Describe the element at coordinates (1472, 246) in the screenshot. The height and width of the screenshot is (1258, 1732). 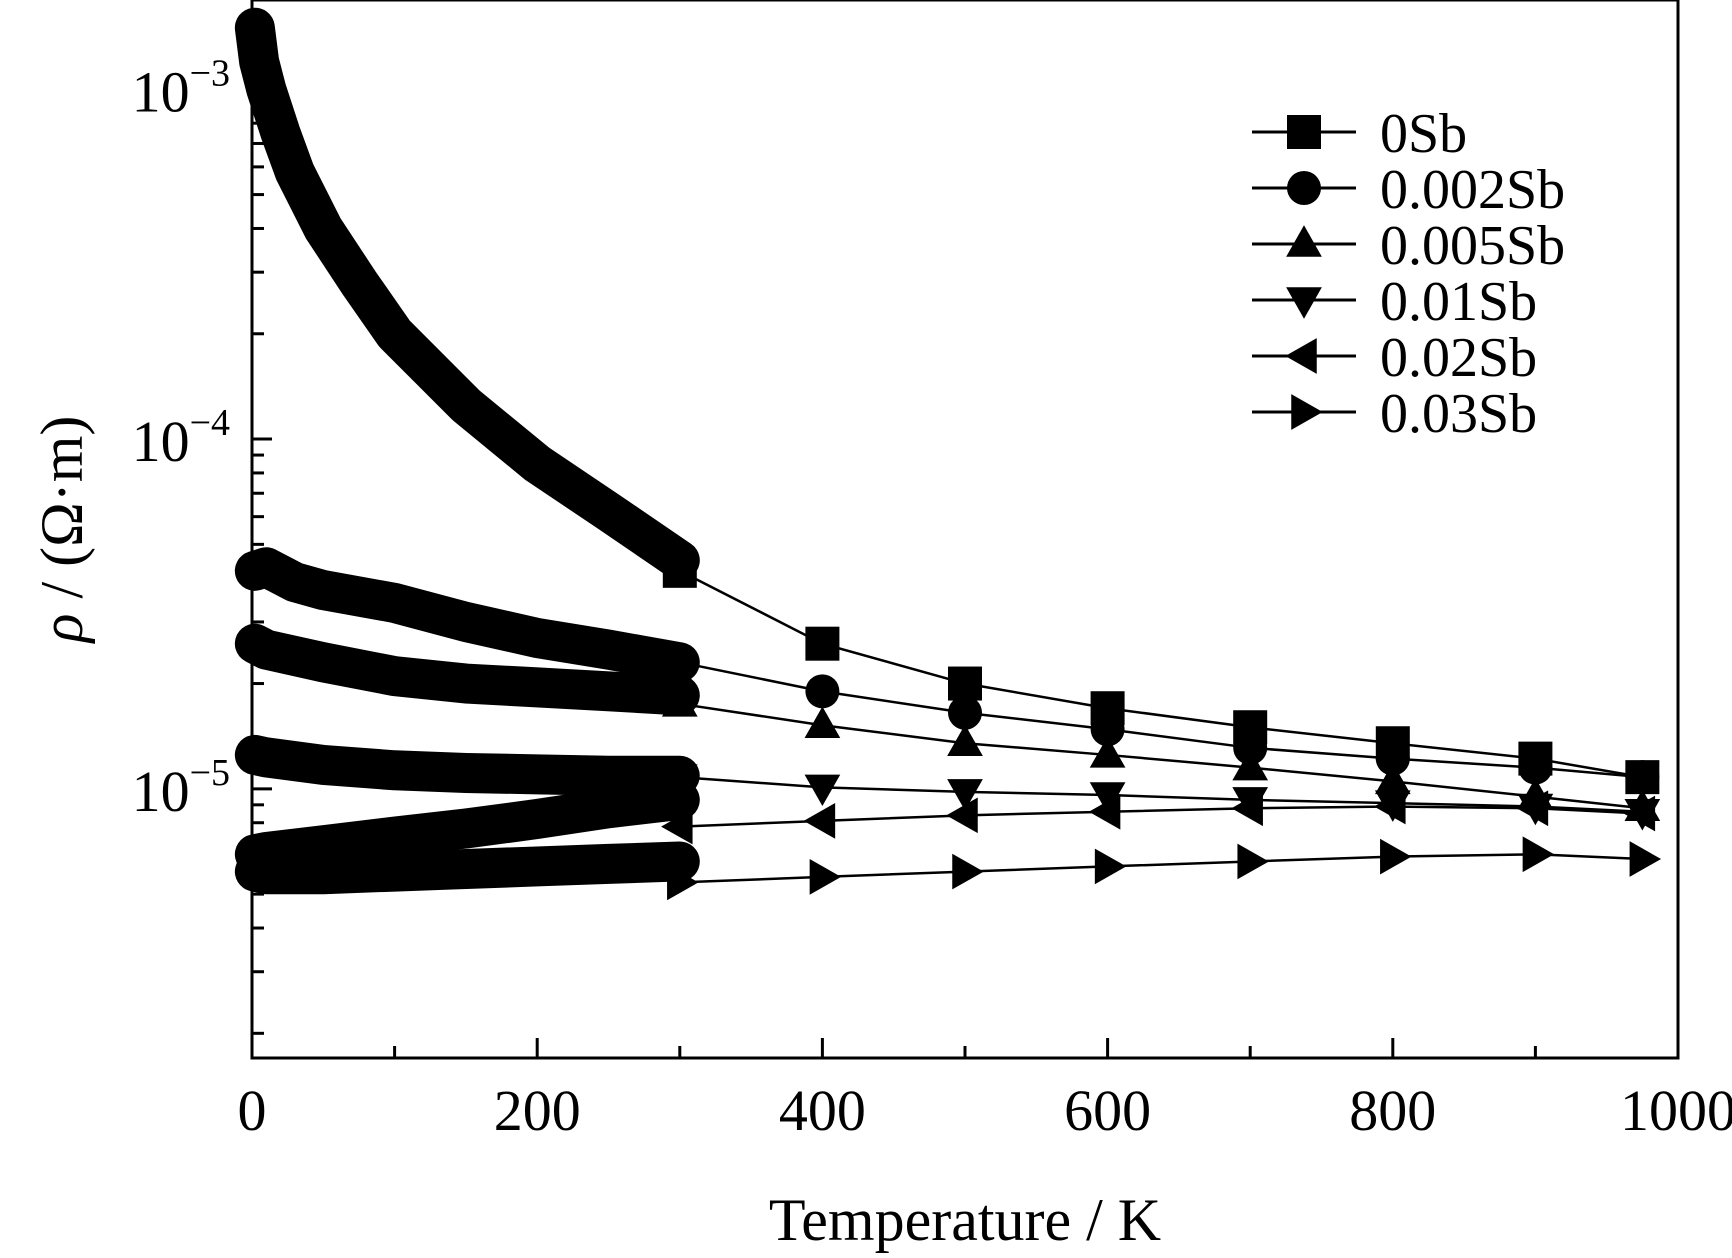
I see `legend-label: 0.005Sb` at that location.